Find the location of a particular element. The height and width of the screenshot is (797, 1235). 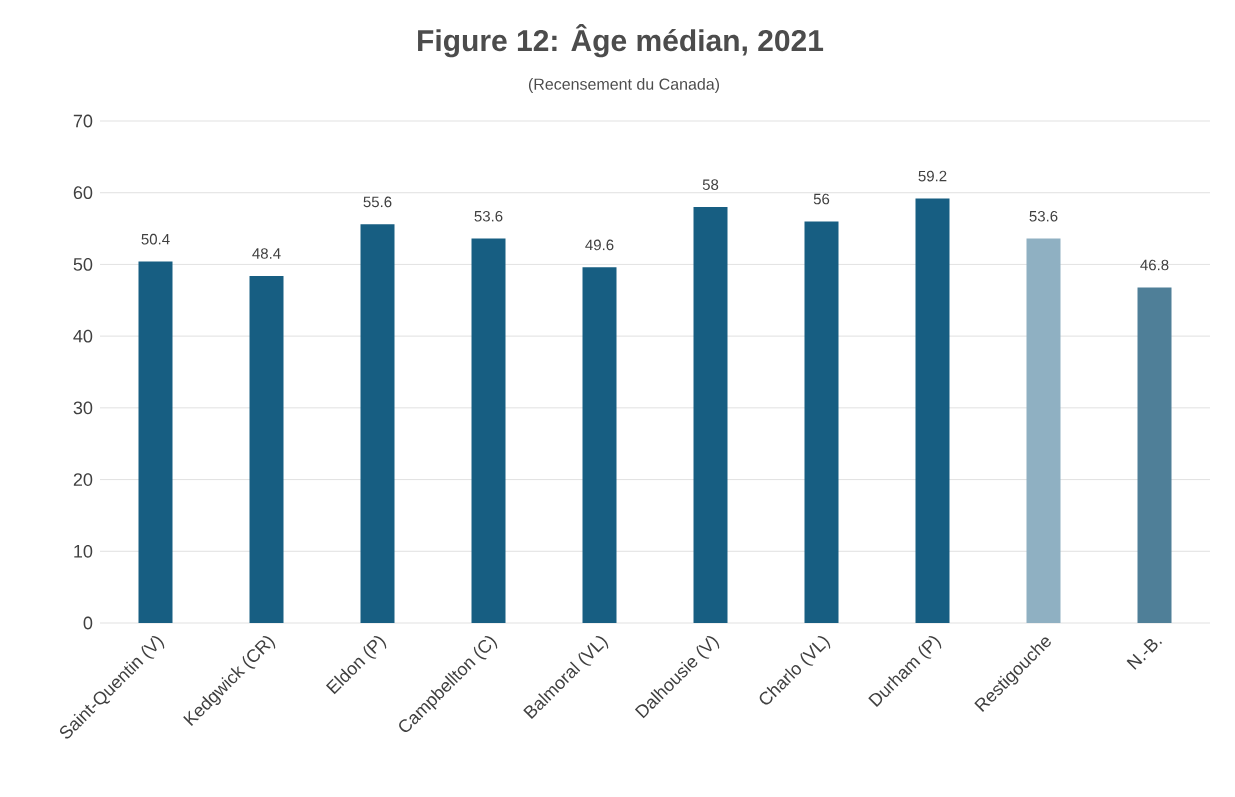

data-label: 59.2 is located at coordinates (932, 176).